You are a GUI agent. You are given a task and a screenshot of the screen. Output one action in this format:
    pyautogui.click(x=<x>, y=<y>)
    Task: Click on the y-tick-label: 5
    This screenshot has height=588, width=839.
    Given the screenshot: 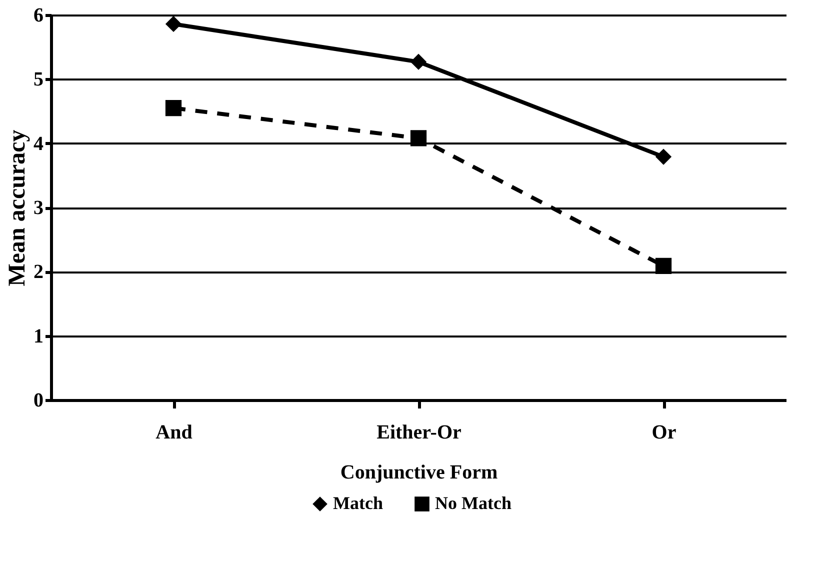 What is the action you would take?
    pyautogui.click(x=39, y=79)
    